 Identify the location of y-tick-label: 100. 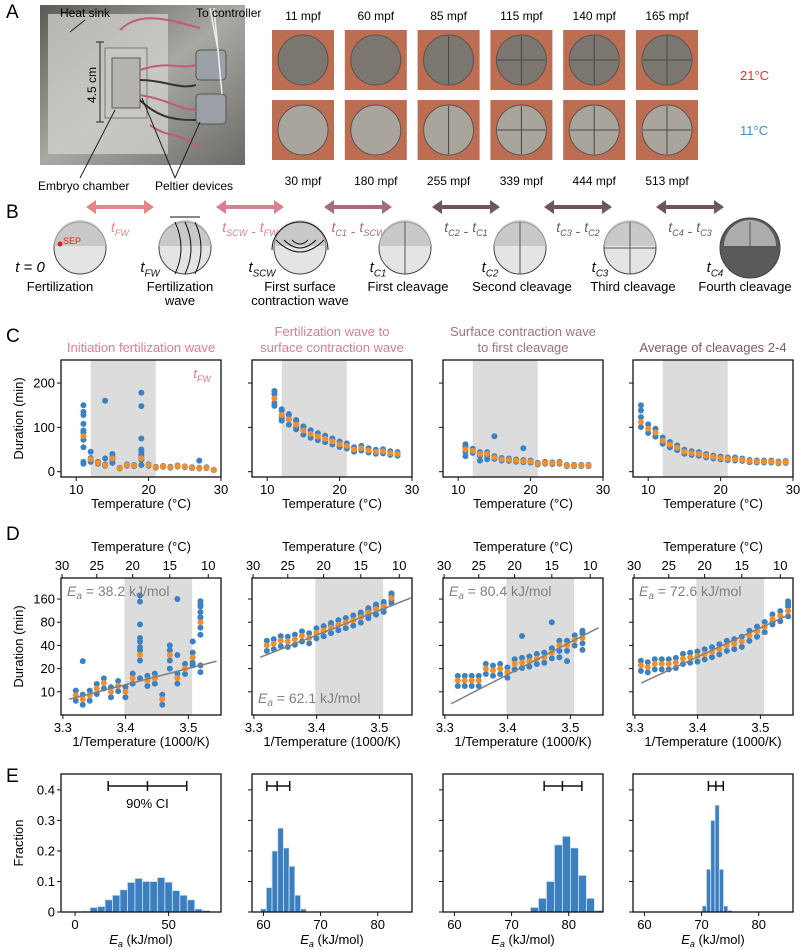
(44, 427).